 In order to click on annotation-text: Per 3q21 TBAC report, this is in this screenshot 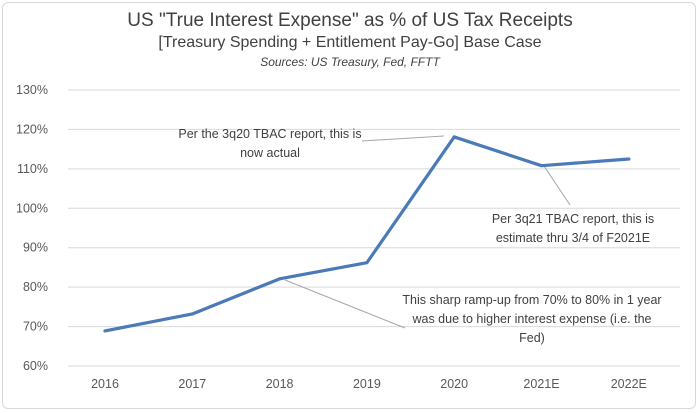, I will do `click(573, 219)`.